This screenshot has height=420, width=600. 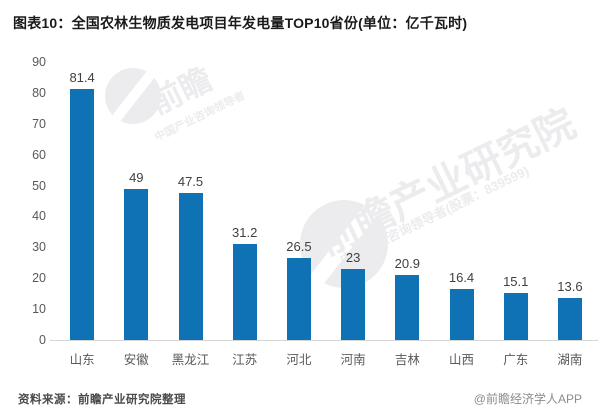 I want to click on x-axis-category-label: 山西, so click(x=462, y=360).